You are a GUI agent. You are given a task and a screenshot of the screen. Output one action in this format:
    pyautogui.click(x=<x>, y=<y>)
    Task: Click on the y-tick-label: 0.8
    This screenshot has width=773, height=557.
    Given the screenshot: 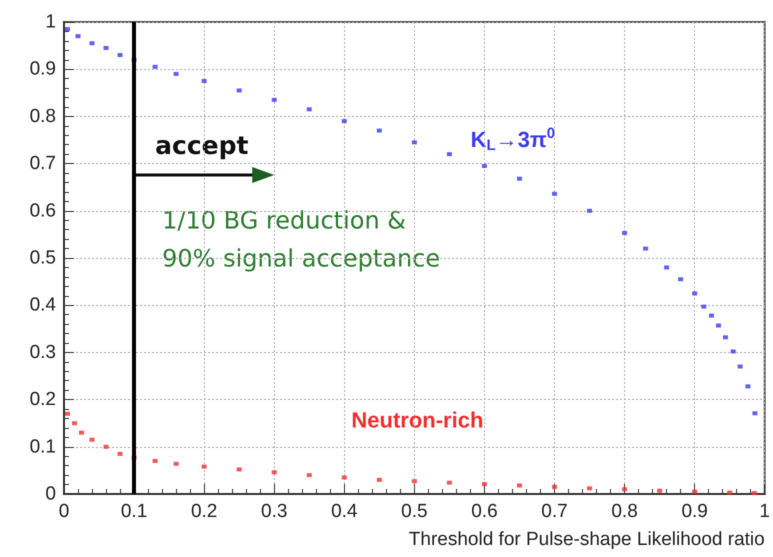 What is the action you would take?
    pyautogui.click(x=43, y=116)
    